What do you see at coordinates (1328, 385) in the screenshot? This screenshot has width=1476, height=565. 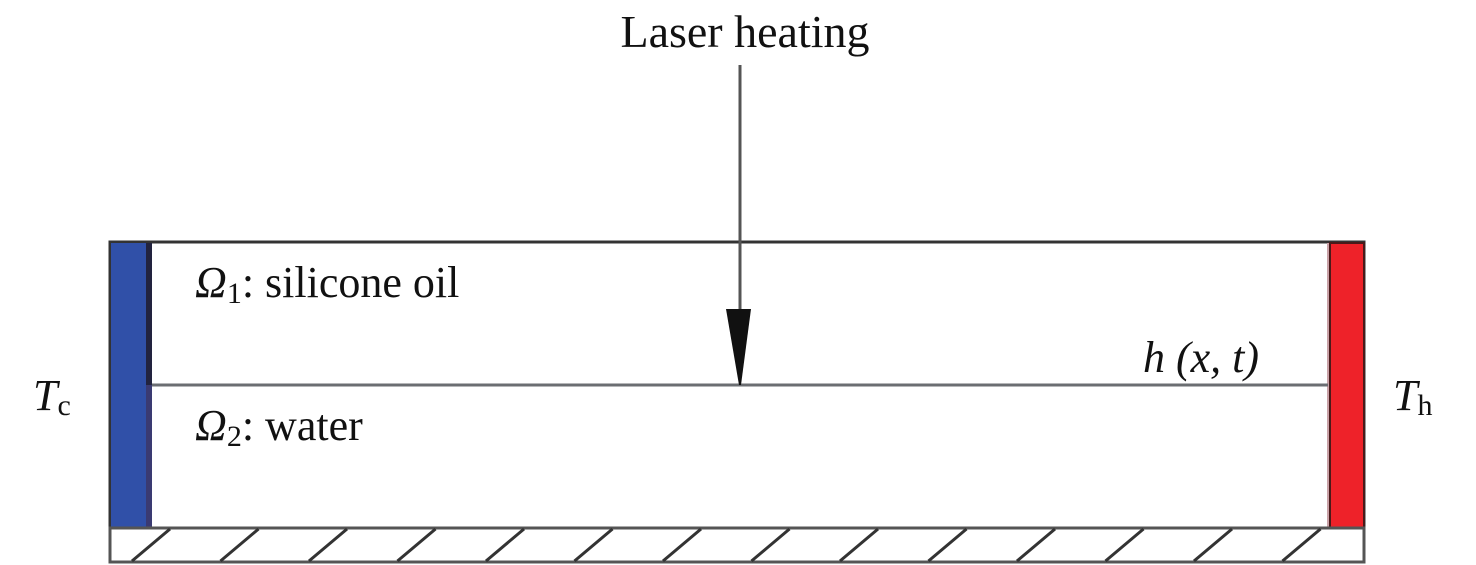 I see `hot-wall-edge` at bounding box center [1328, 385].